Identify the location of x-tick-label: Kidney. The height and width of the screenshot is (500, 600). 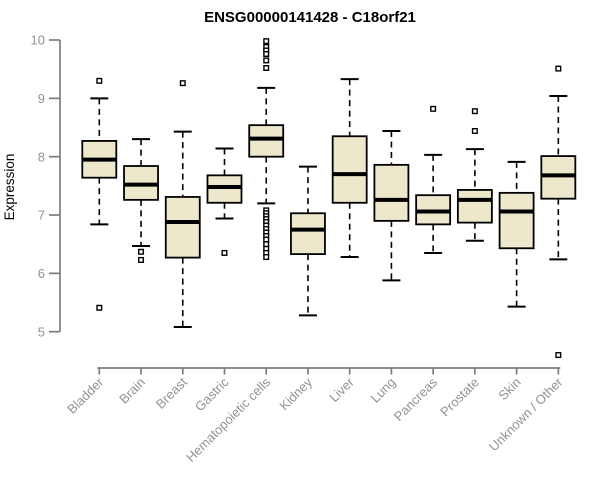
(295, 393).